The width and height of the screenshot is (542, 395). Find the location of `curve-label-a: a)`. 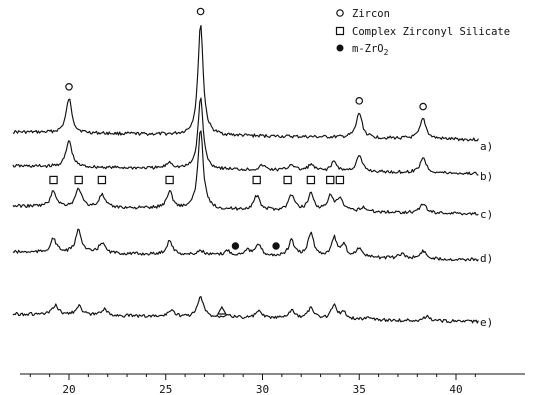

curve-label-a: a) is located at coordinates (486, 146).